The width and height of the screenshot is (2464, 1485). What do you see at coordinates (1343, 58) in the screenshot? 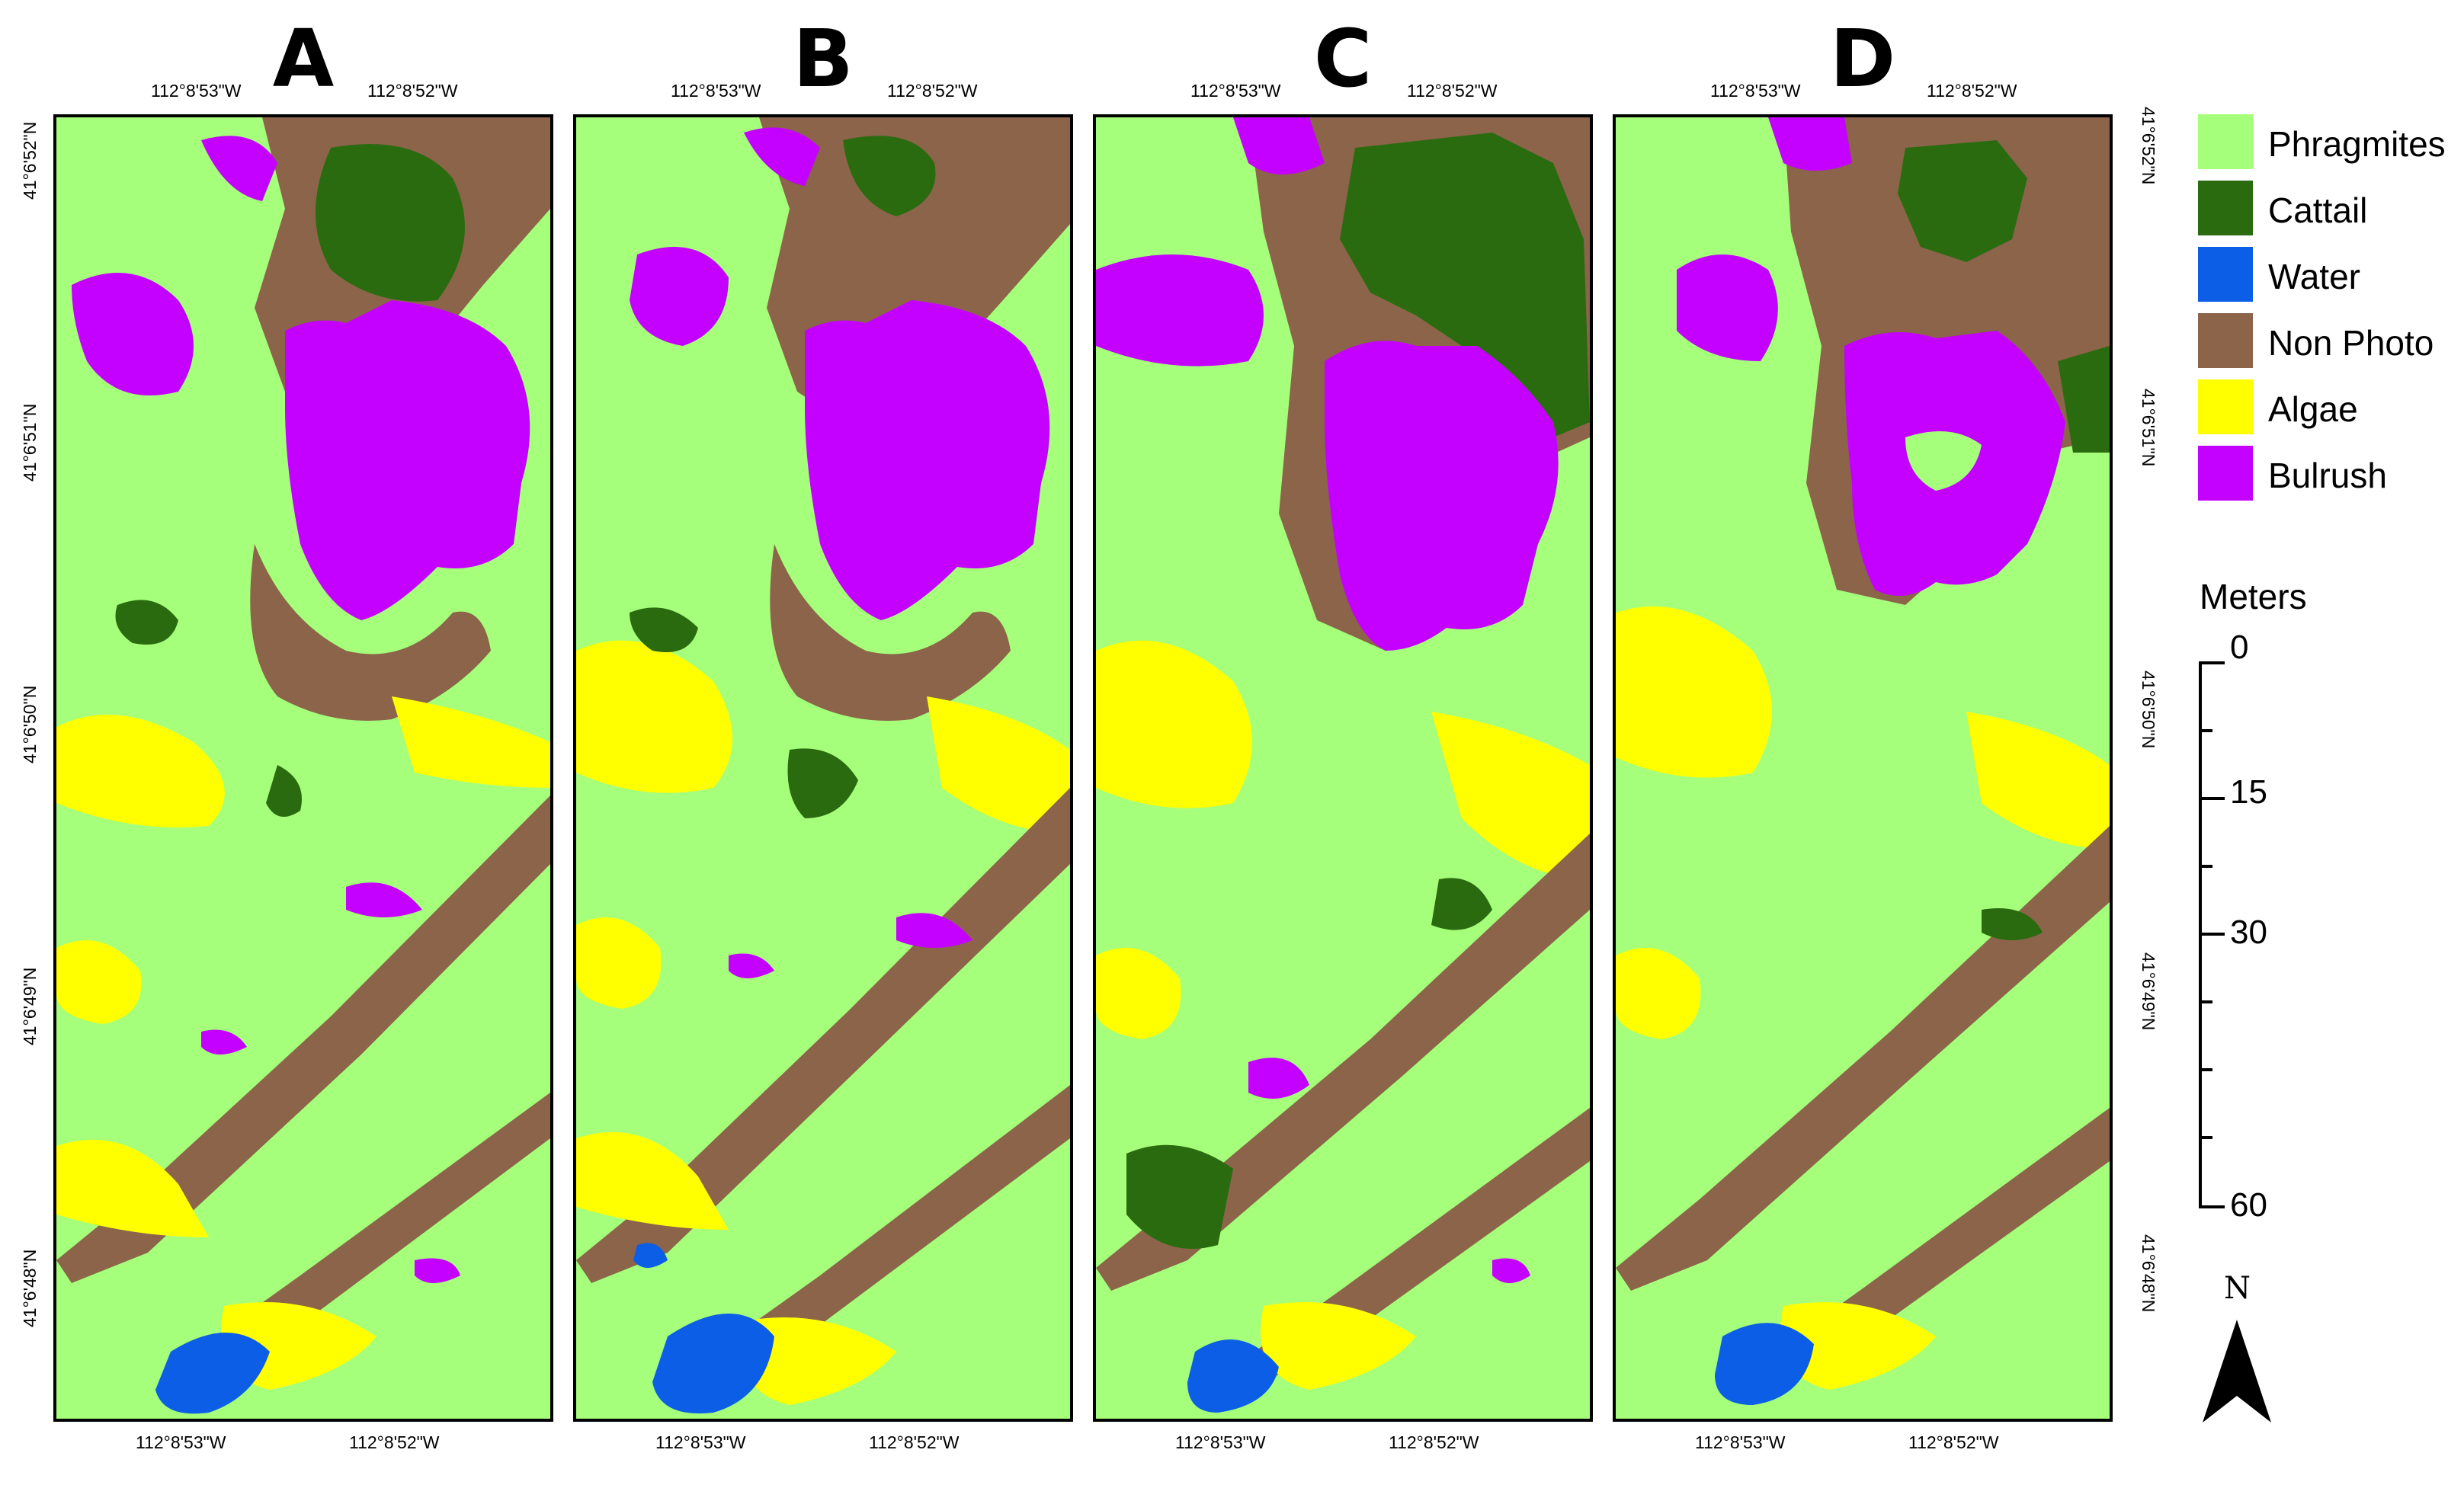
I see `panel-letter-c: C` at bounding box center [1343, 58].